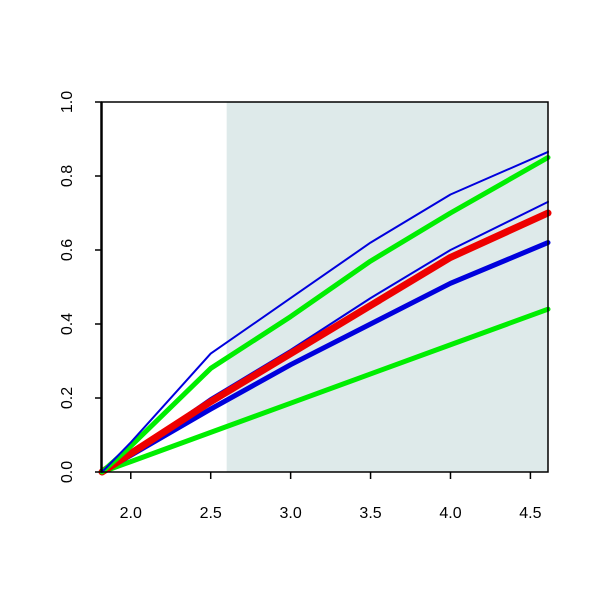 The height and width of the screenshot is (600, 600). Describe the element at coordinates (291, 513) in the screenshot. I see `x-tick-label: 3.0` at that location.